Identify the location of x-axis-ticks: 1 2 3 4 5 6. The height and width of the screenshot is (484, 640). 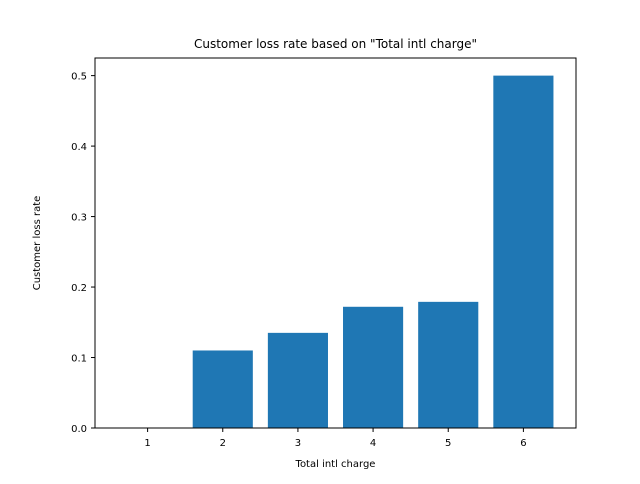
(335, 438).